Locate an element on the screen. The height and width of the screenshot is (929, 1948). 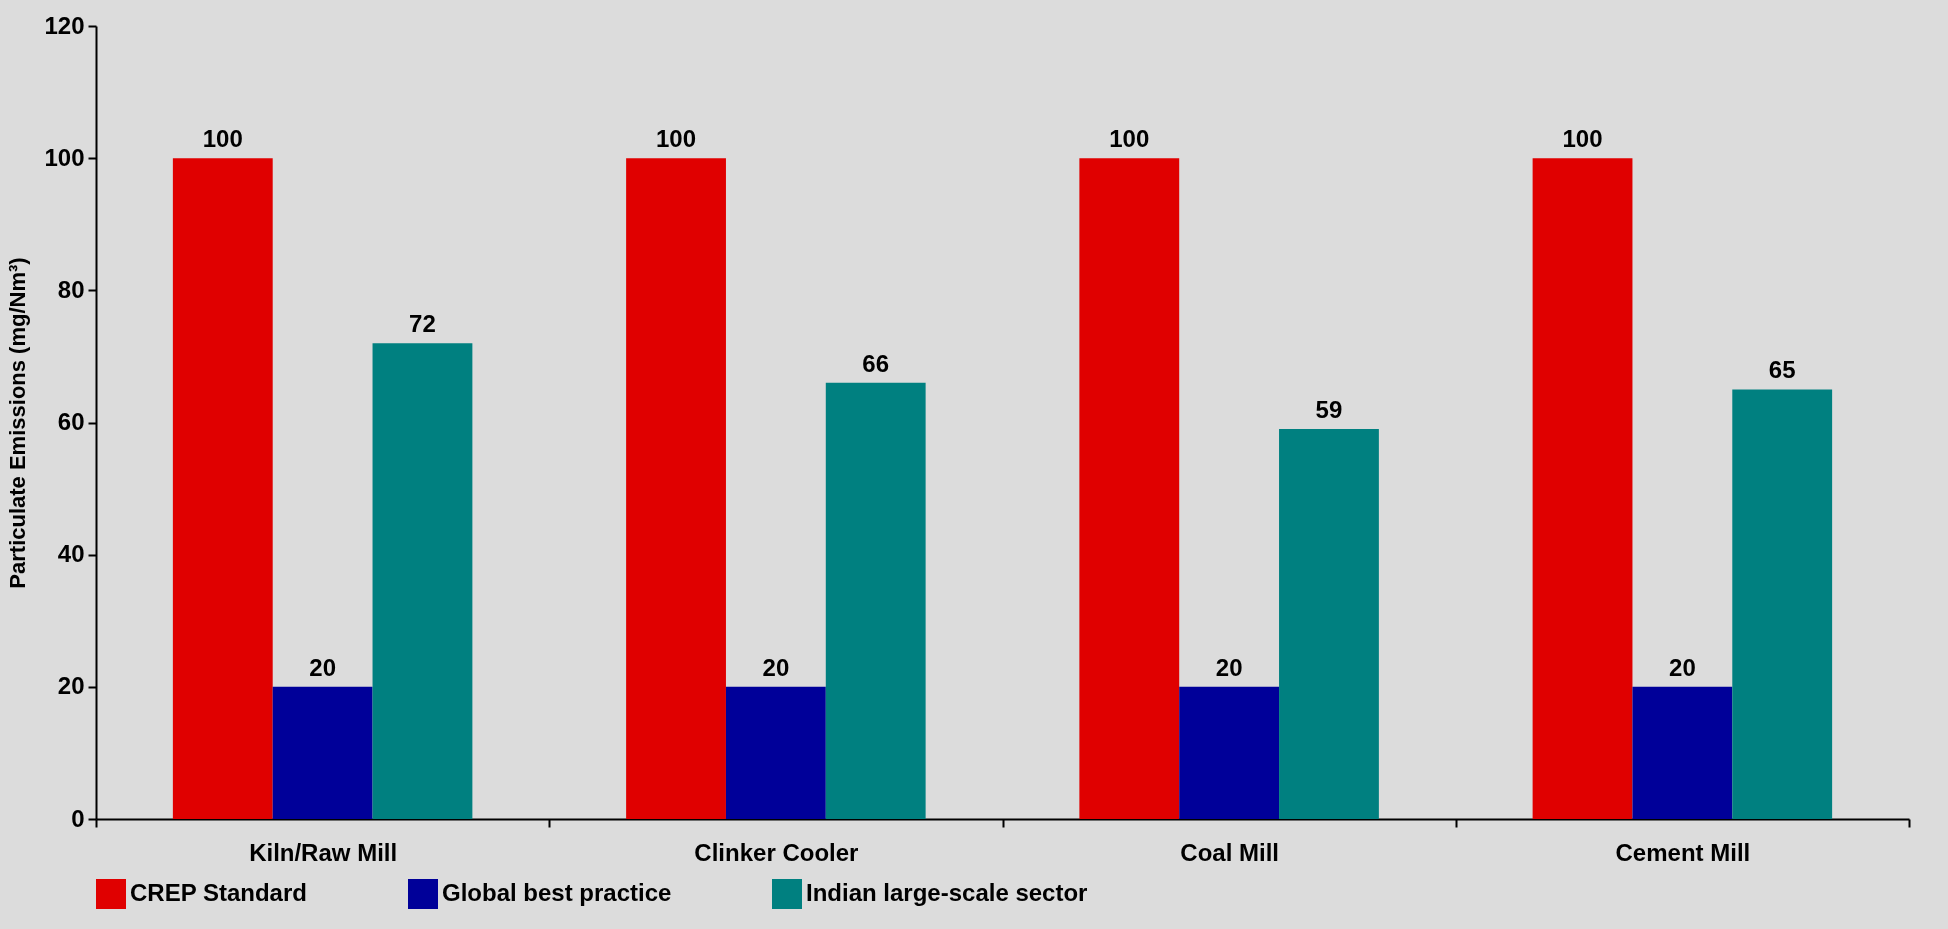
y-tick-label: 20 is located at coordinates (71, 686).